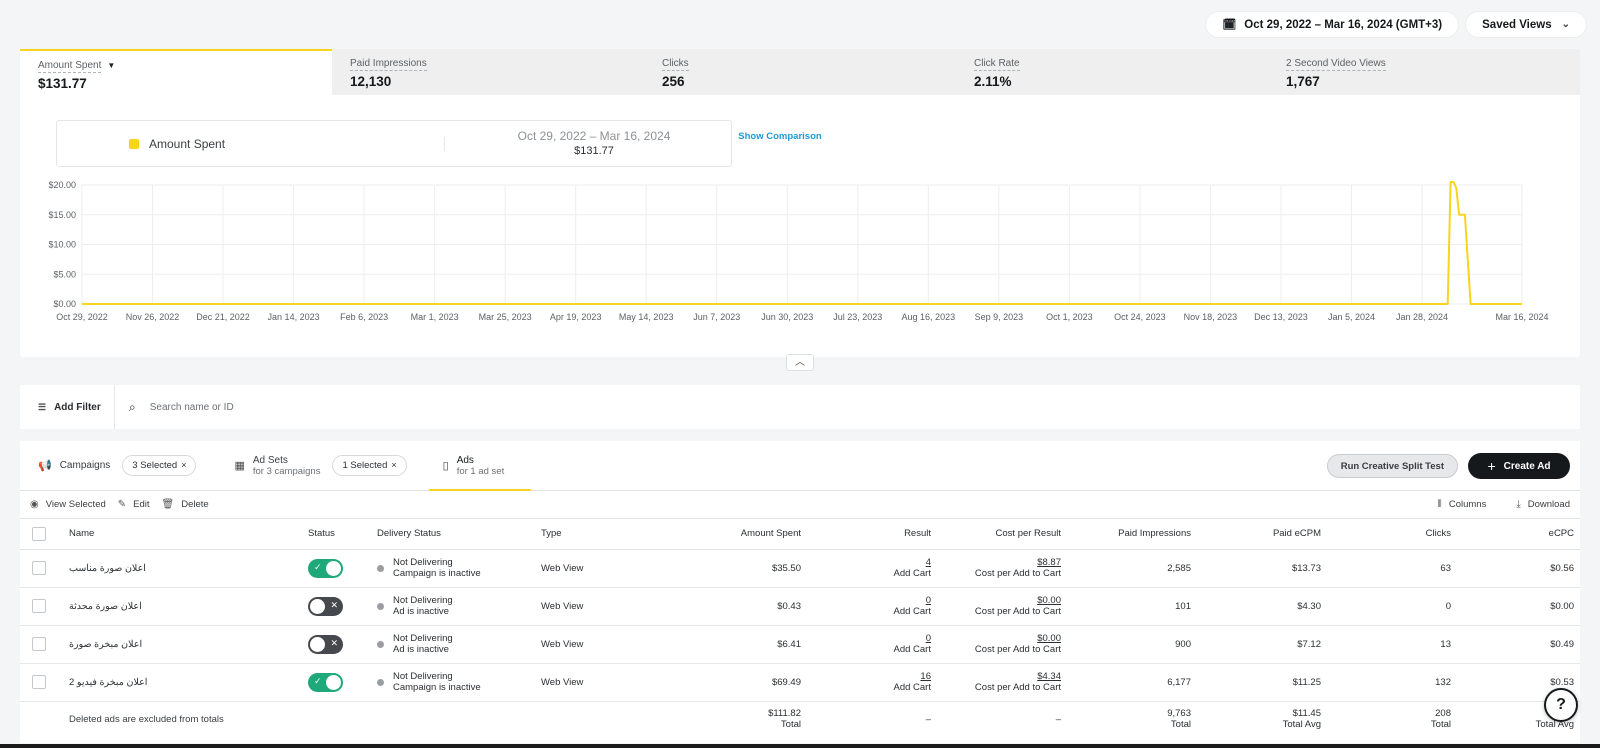 The image size is (1600, 748). Describe the element at coordinates (1526, 24) in the screenshot. I see `saved-views-dropdown: Saved Views ⌄` at that location.